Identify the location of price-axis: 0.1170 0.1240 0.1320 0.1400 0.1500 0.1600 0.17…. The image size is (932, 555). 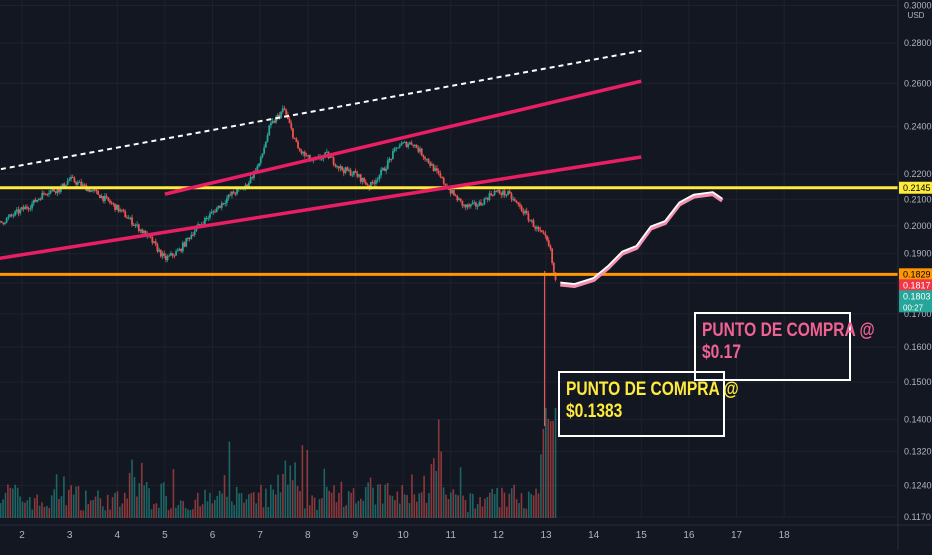
(914, 275).